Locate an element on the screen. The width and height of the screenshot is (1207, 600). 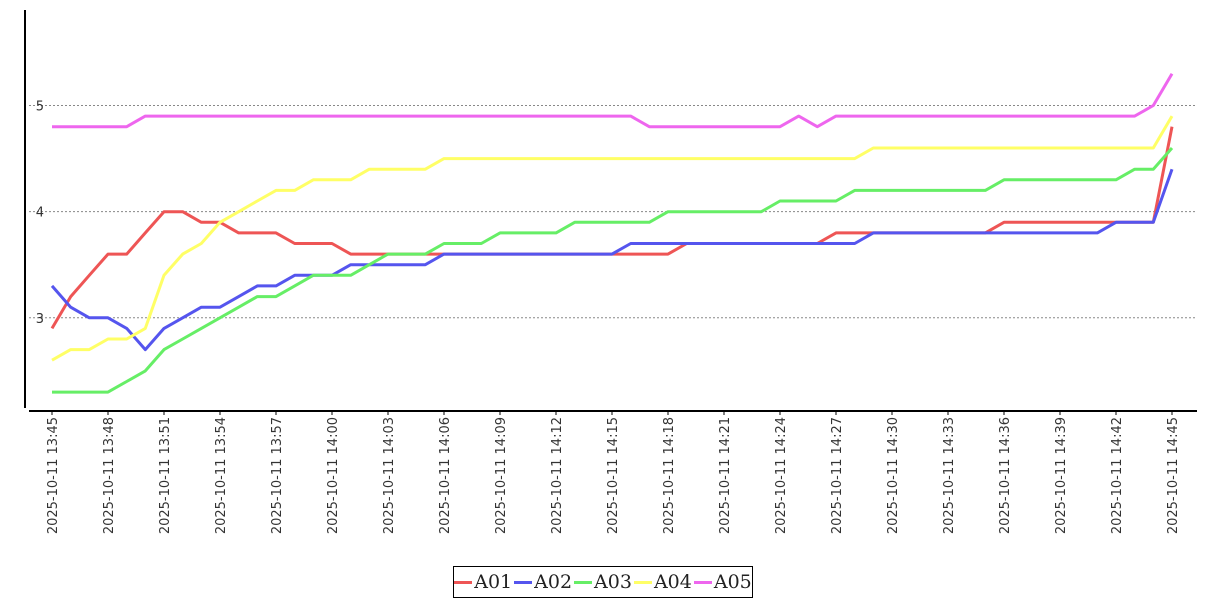
x-tick-label: 2025-10-11 13:45 is located at coordinates (53, 475).